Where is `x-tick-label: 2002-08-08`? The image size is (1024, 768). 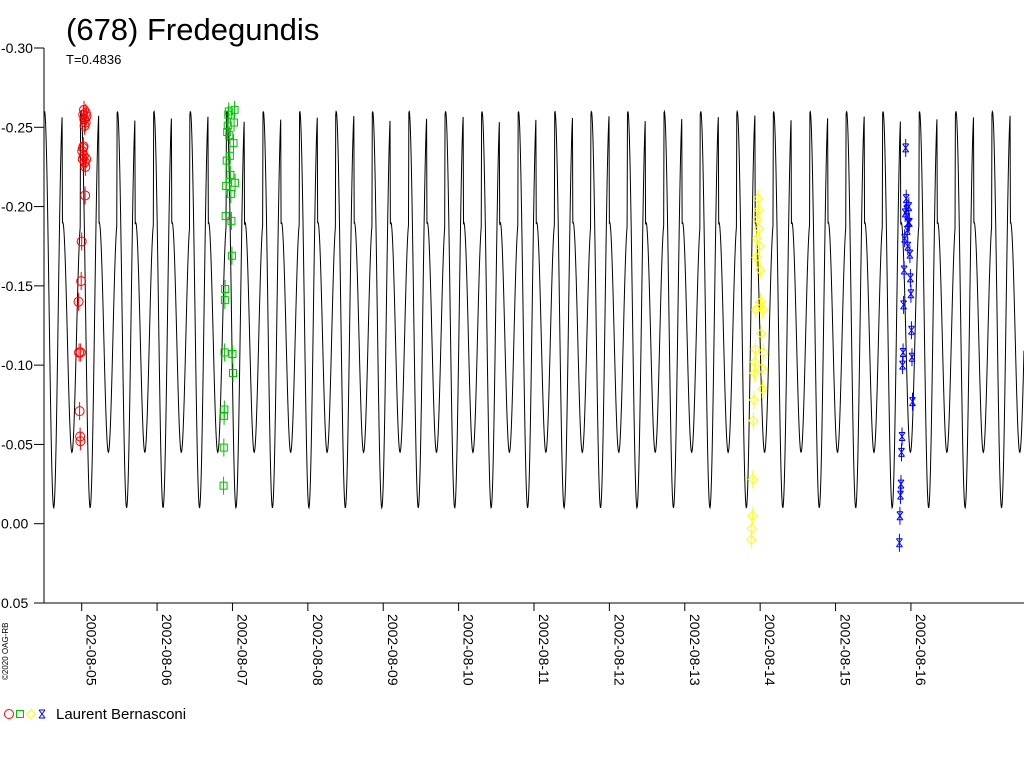 x-tick-label: 2002-08-08 is located at coordinates (318, 650).